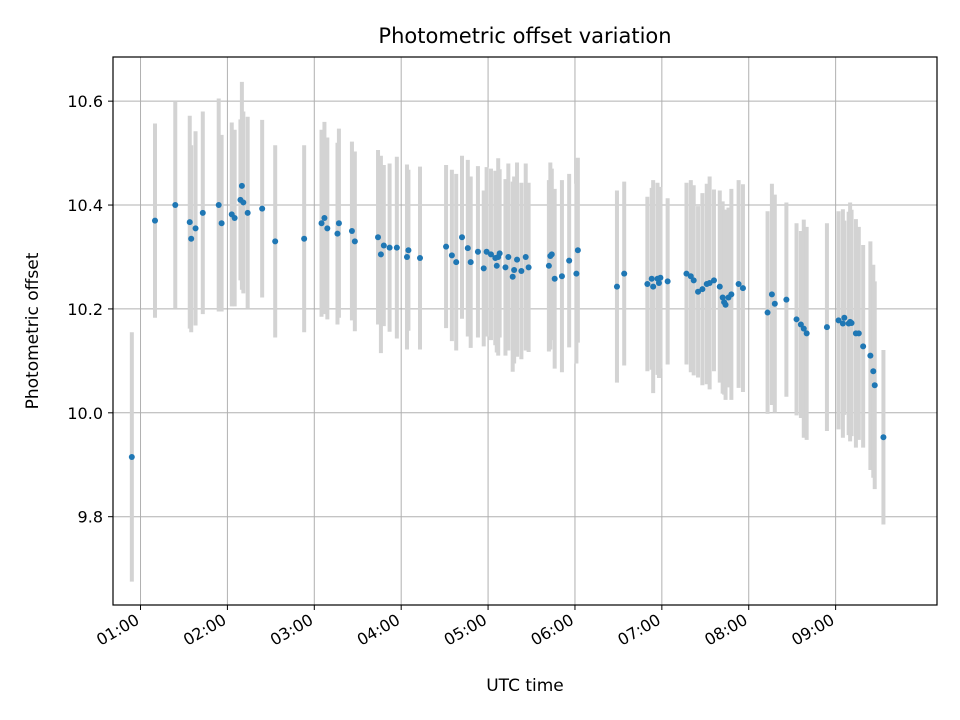 The height and width of the screenshot is (720, 960). I want to click on x-tick-label: 07:00, so click(638, 630).